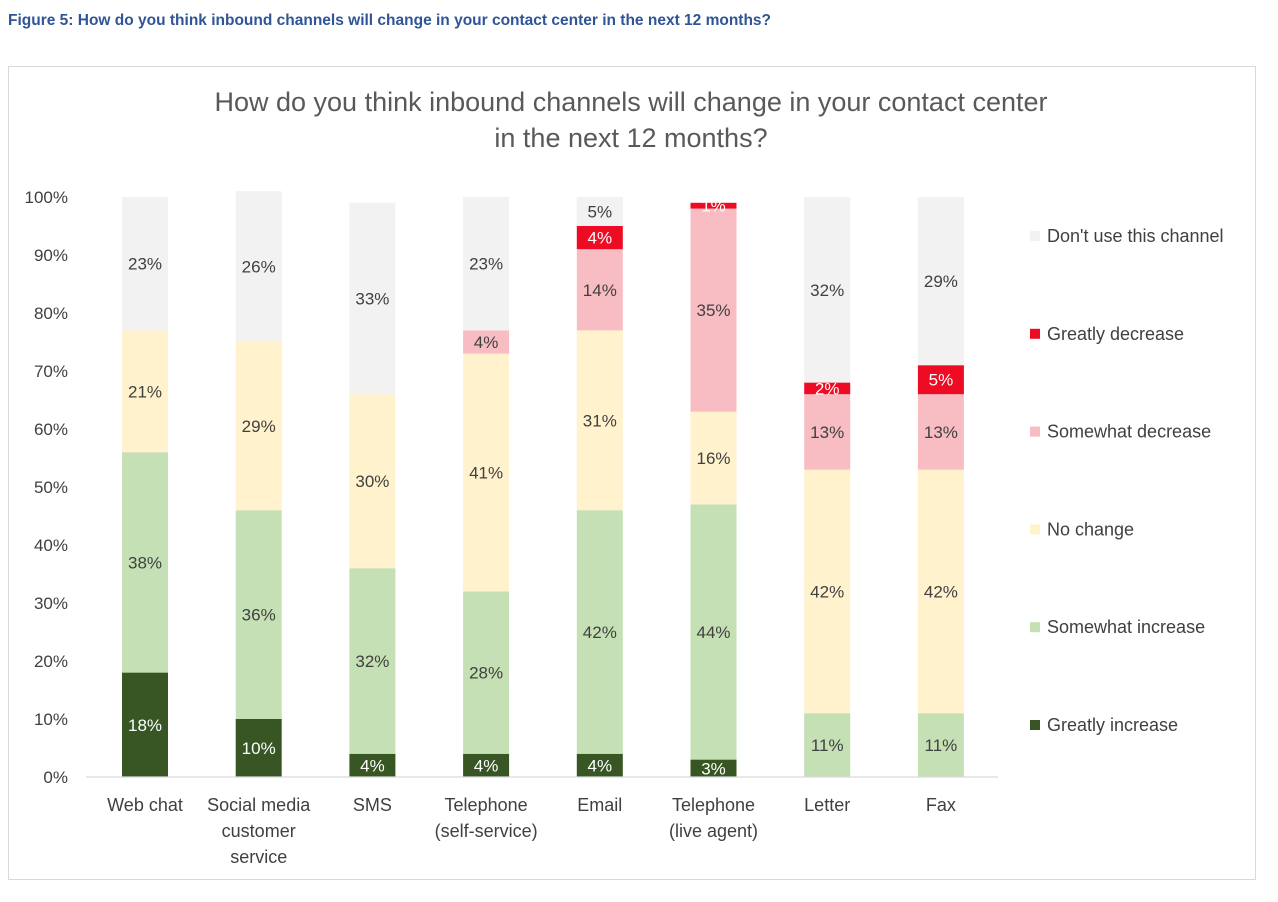  What do you see at coordinates (51, 255) in the screenshot?
I see `y-tick-label: 90%` at bounding box center [51, 255].